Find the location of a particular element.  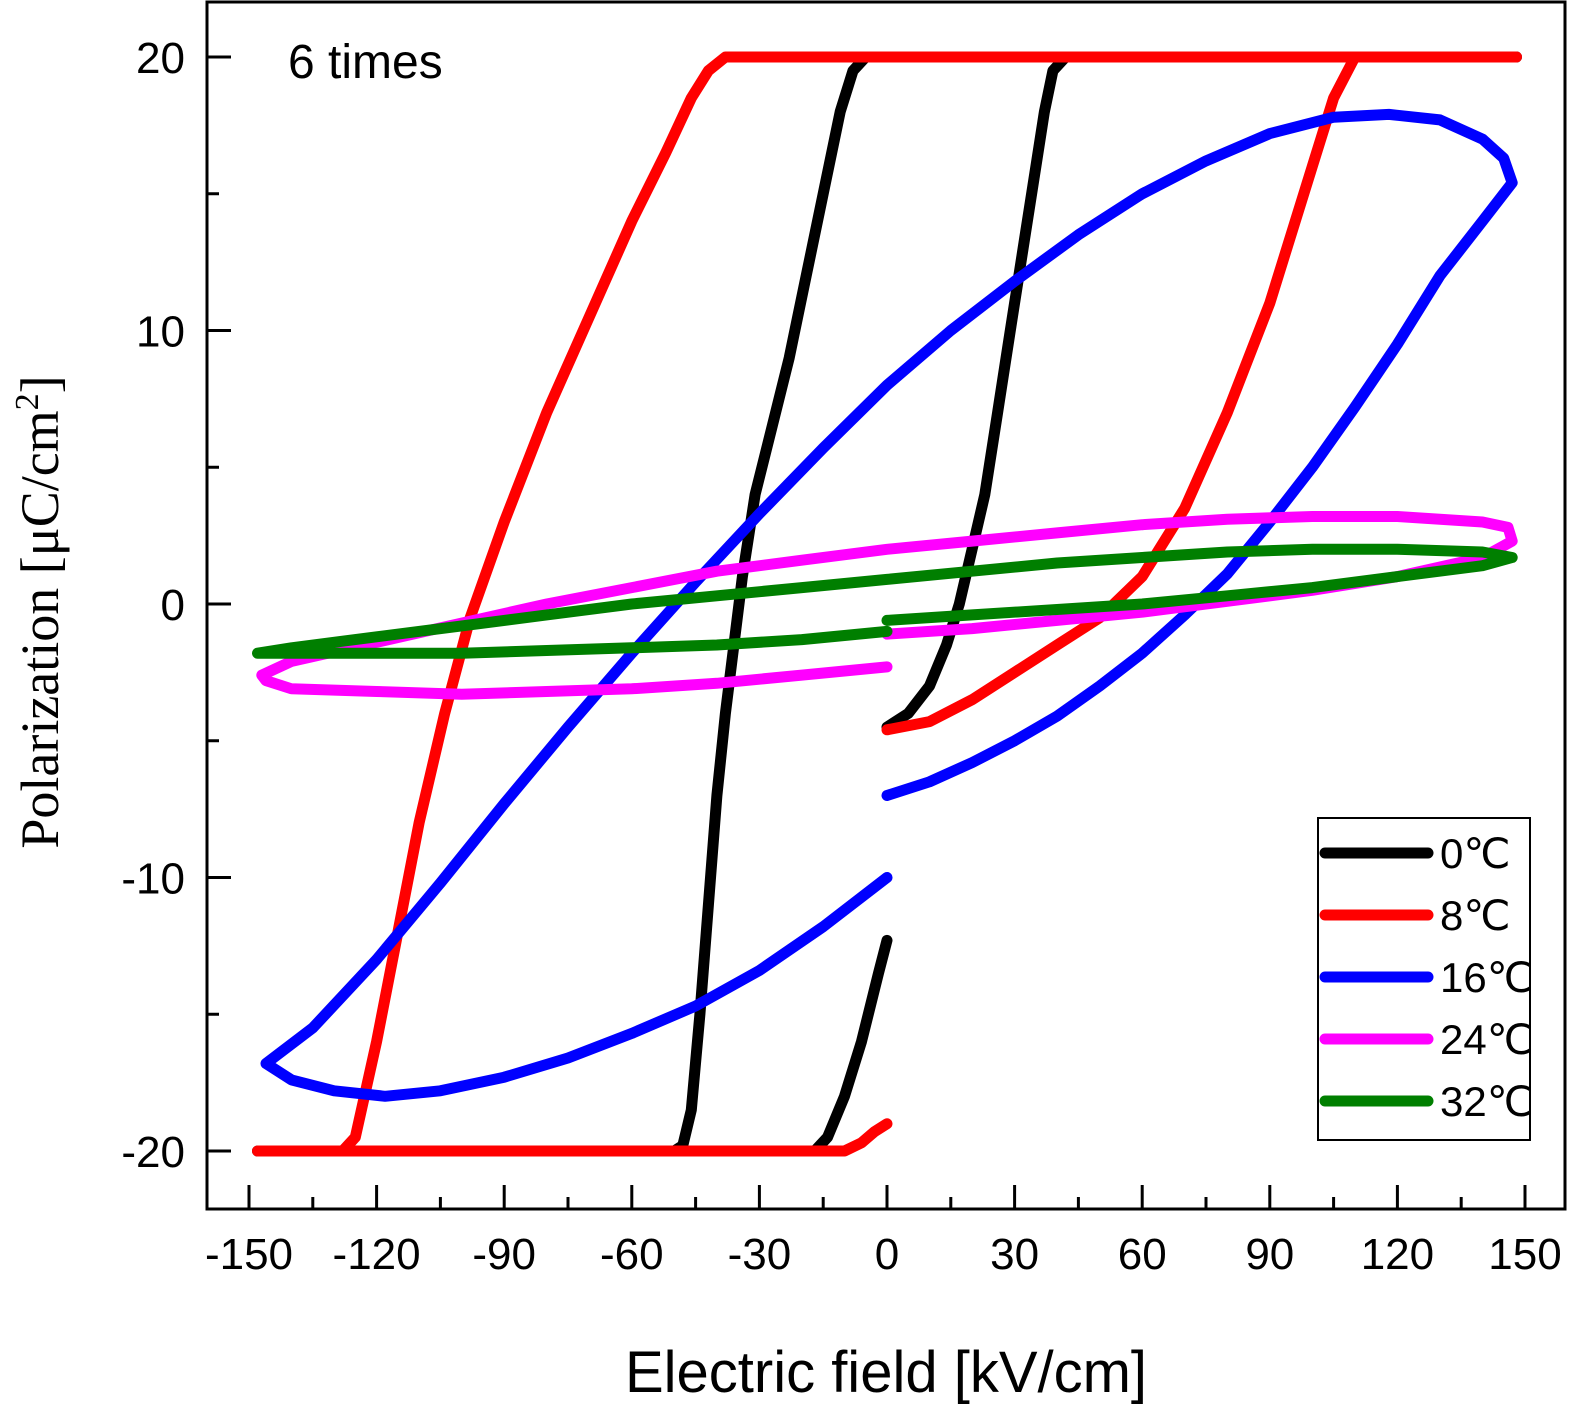

x-tick-label: 150 is located at coordinates (1524, 1254).